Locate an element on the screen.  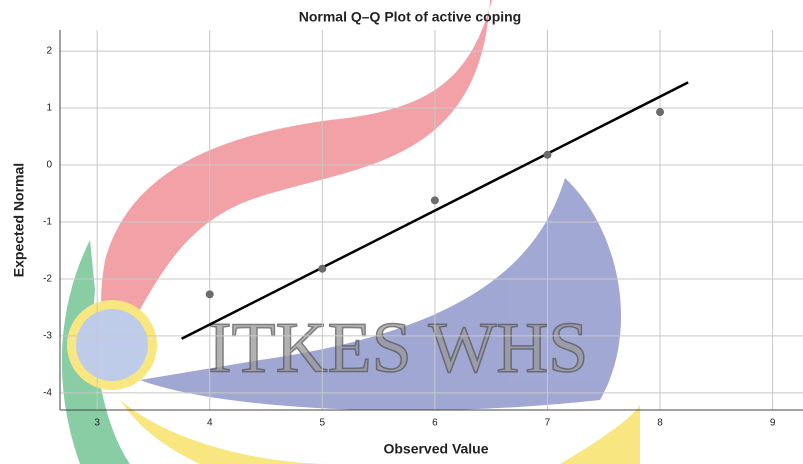
x-tick-label: 9 is located at coordinates (773, 423).